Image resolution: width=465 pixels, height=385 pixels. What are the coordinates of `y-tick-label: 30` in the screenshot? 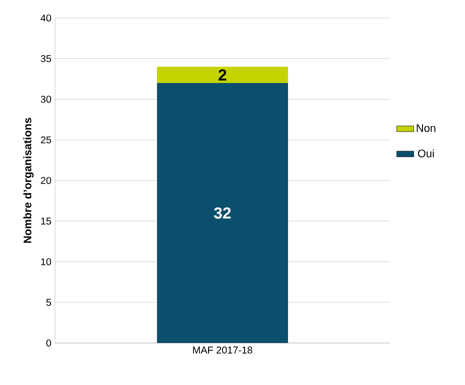 It's located at (46, 99).